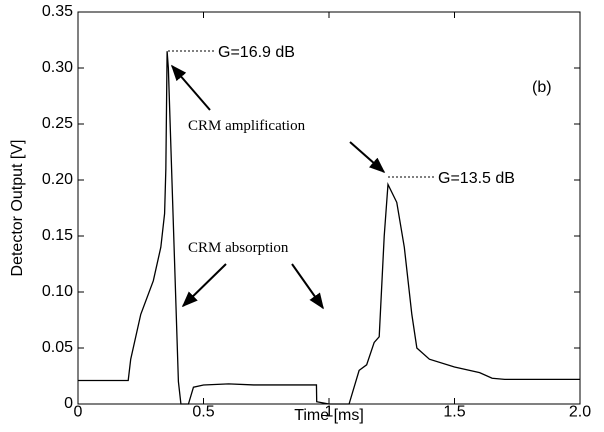 The height and width of the screenshot is (432, 604). Describe the element at coordinates (57, 347) in the screenshot. I see `y-tick-label: 0.05` at that location.